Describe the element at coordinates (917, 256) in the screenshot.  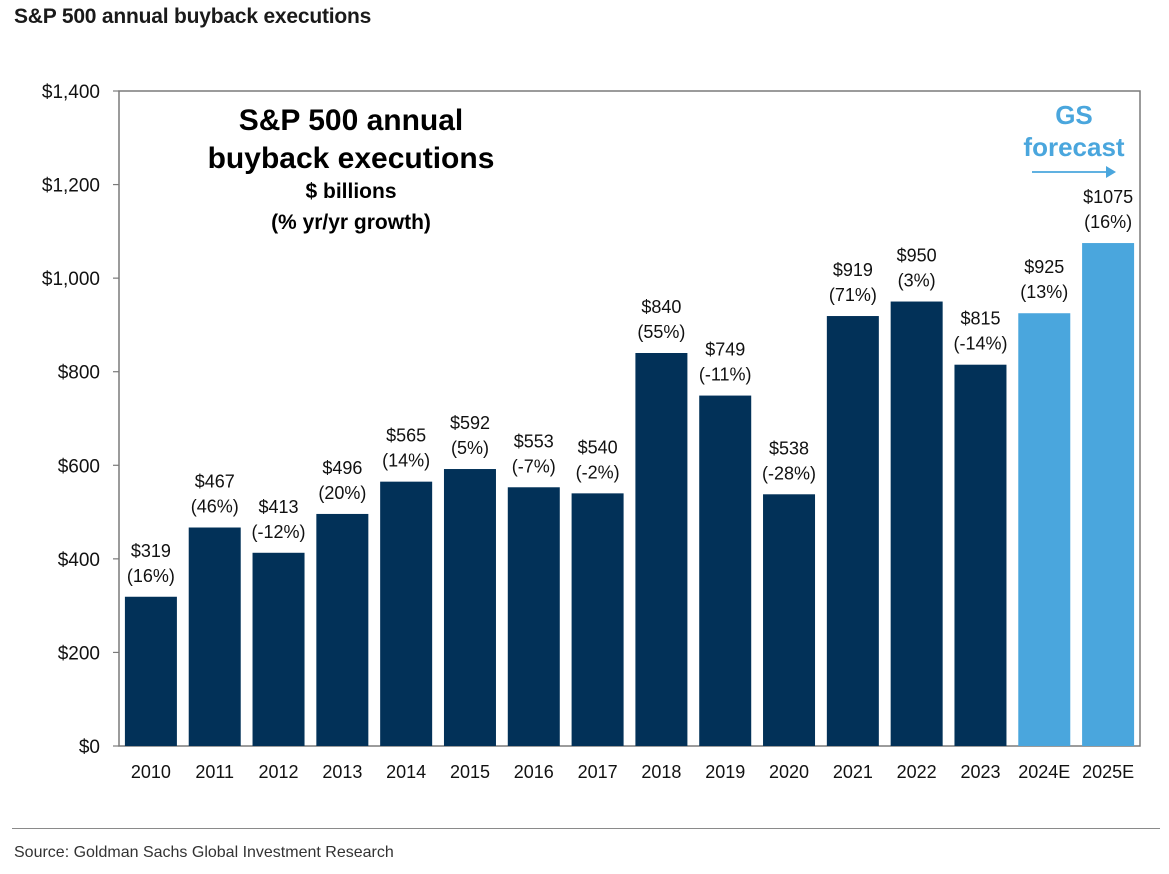
I see `bar-value-label: $950` at that location.